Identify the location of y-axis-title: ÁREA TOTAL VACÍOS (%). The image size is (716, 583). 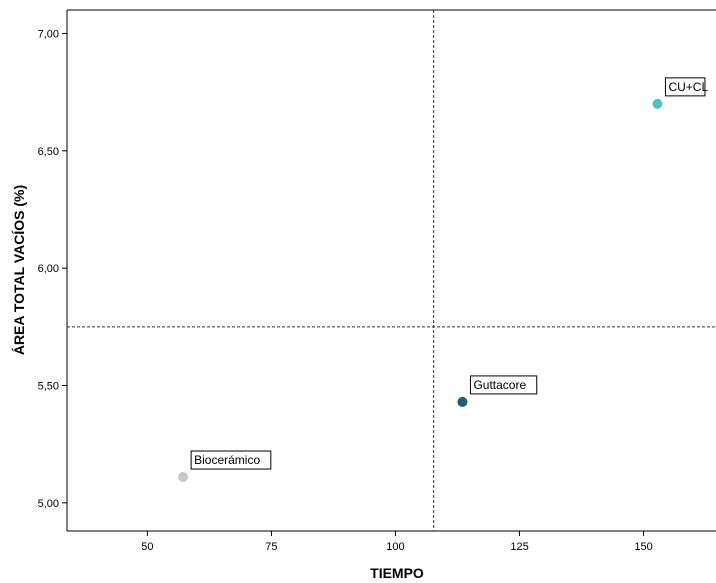
(19, 270).